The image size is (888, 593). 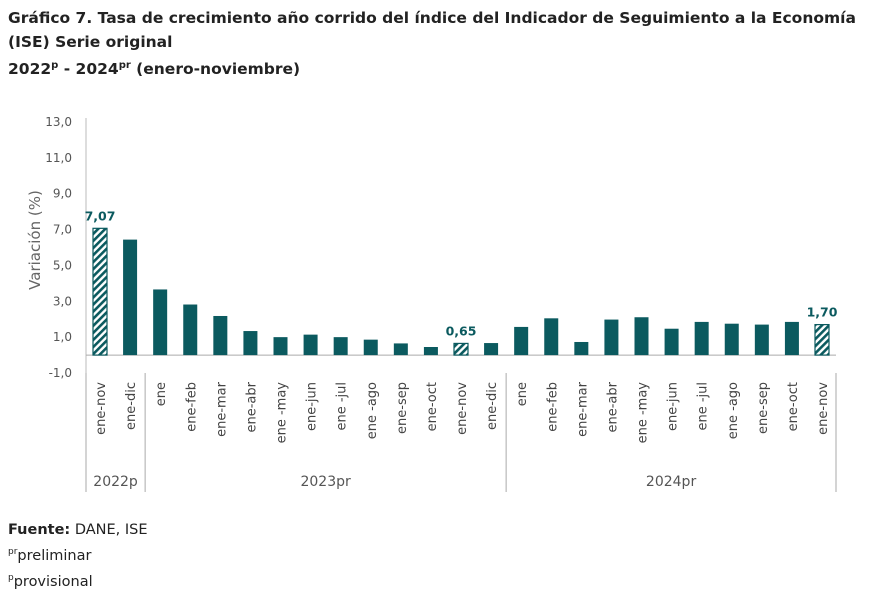 I want to click on title-sup-b: pr, so click(x=124, y=65).